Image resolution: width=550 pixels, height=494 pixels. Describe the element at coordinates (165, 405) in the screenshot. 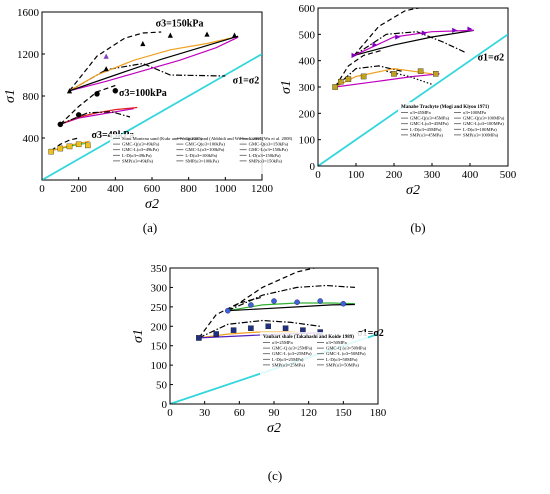

I see `y-tick-label: 0` at that location.